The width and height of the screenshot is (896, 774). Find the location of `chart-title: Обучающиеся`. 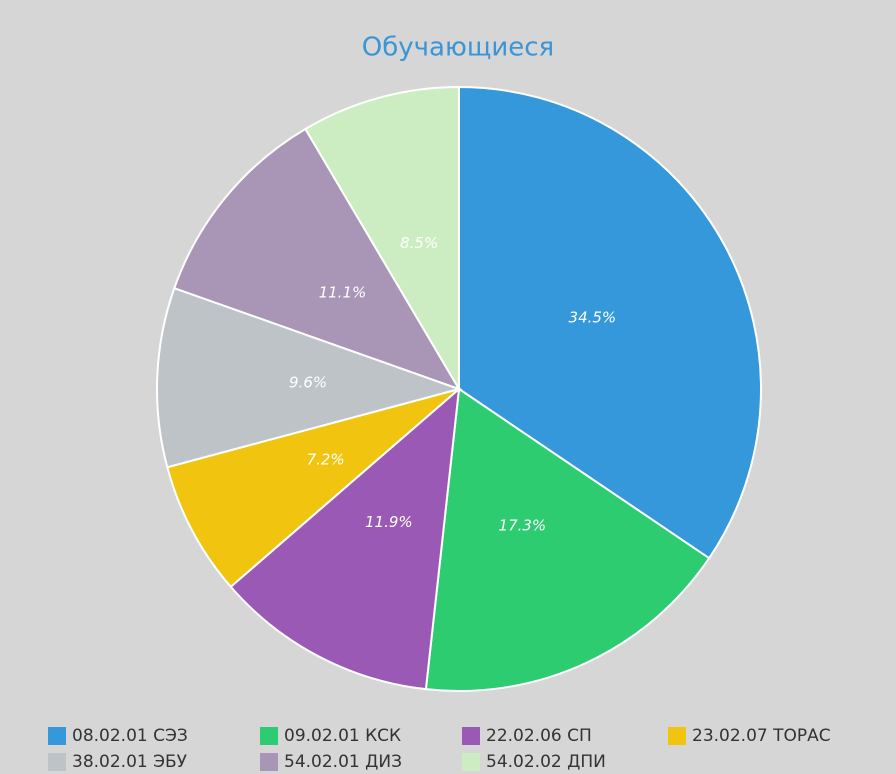

chart-title: Обучающиеся is located at coordinates (458, 48).